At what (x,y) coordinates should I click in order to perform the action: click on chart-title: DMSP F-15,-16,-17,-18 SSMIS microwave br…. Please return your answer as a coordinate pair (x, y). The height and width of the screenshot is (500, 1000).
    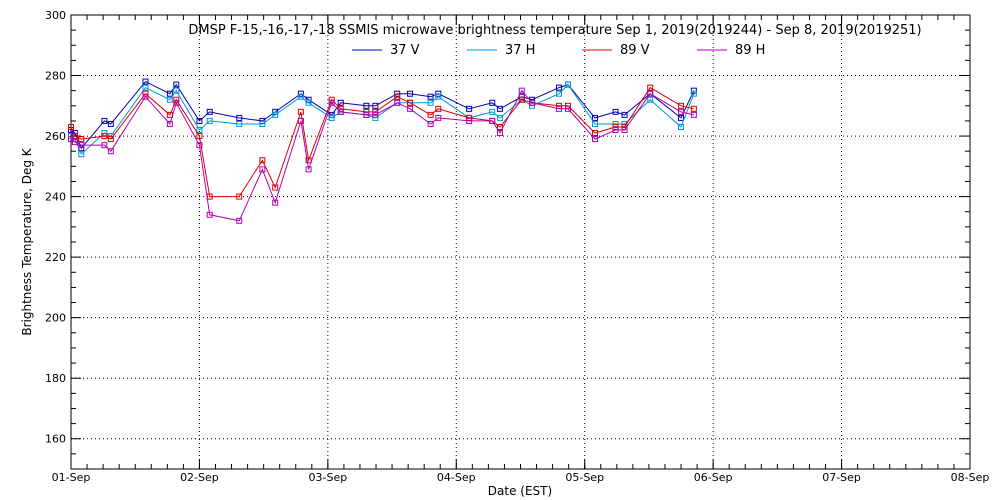
    Looking at the image, I should click on (554, 30).